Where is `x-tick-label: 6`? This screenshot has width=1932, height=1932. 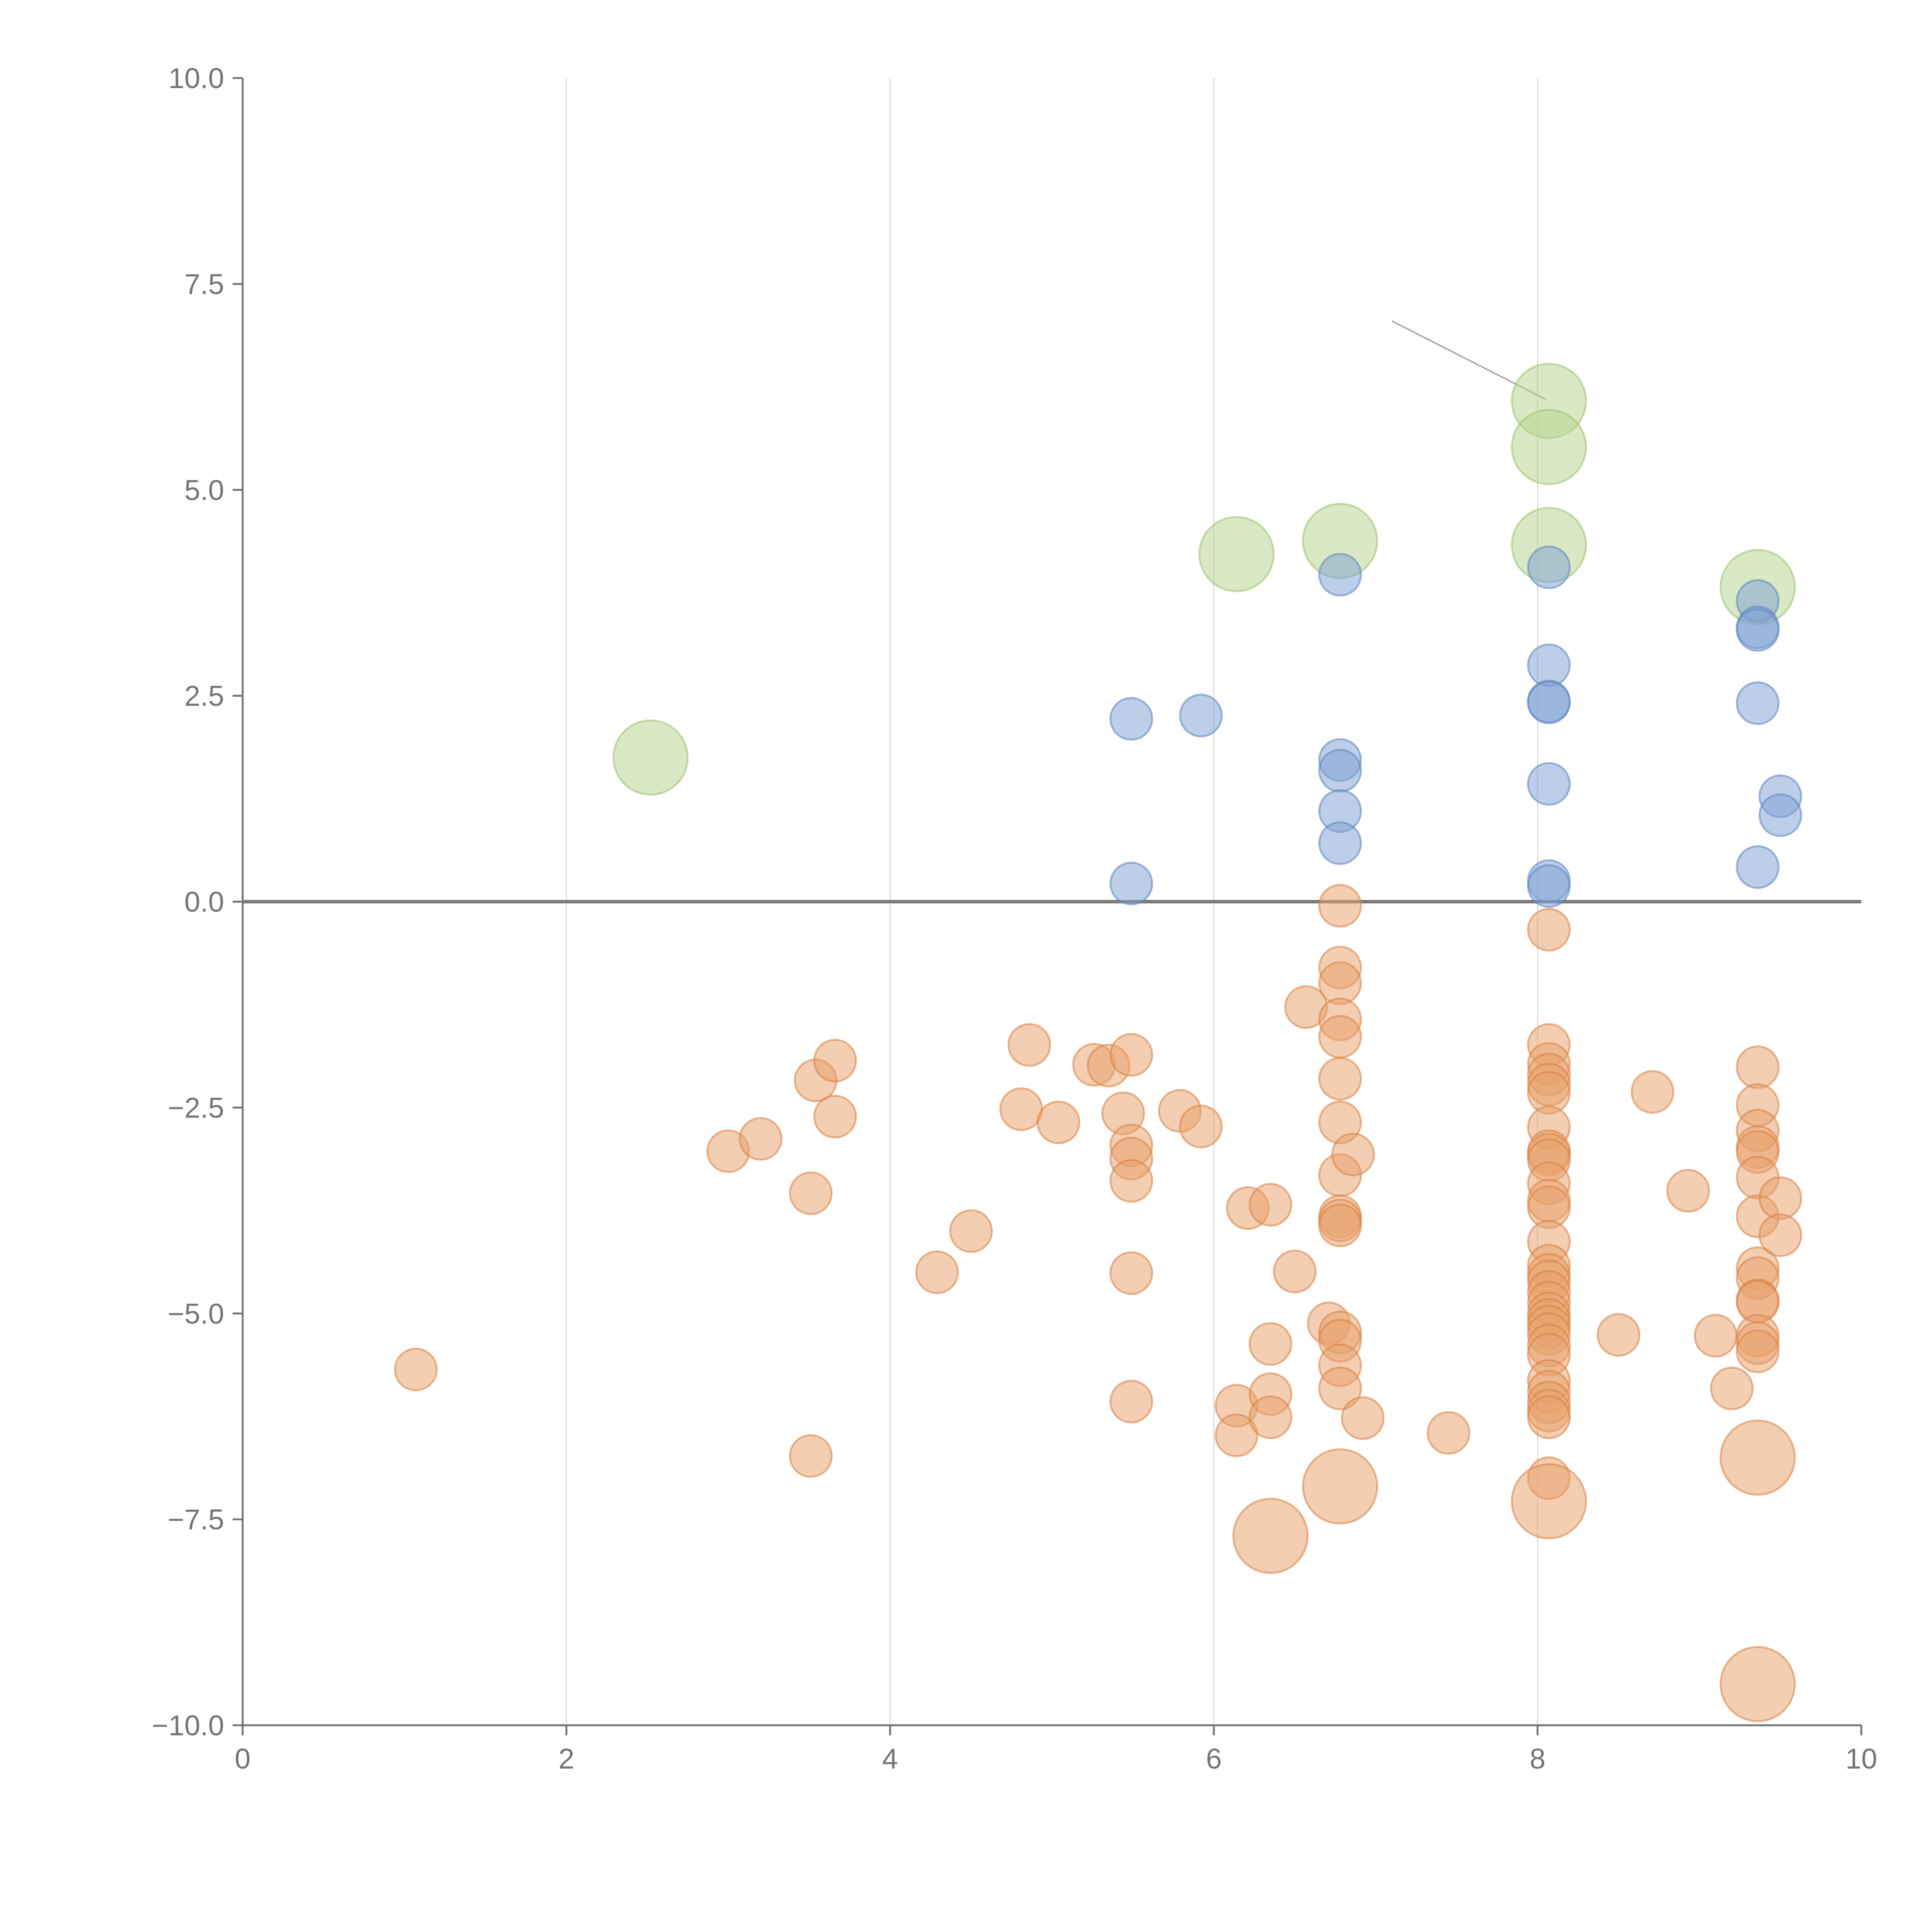
x-tick-label: 6 is located at coordinates (1214, 1759).